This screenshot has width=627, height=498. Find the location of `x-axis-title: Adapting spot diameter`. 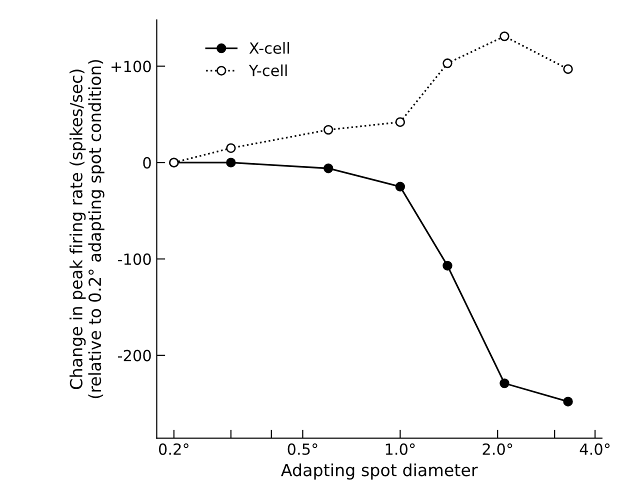

x-axis-title: Adapting spot diameter is located at coordinates (379, 471).